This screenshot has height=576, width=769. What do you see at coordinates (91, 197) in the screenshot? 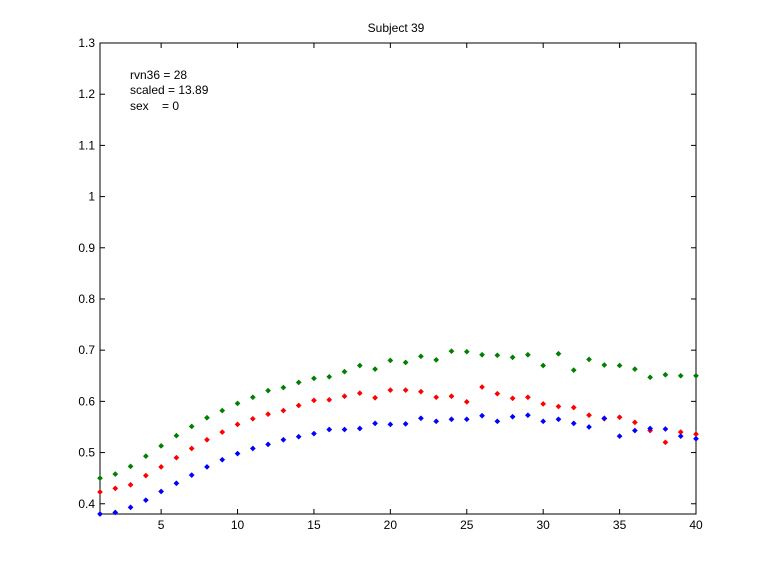
I see `y-tick-label: 1` at bounding box center [91, 197].